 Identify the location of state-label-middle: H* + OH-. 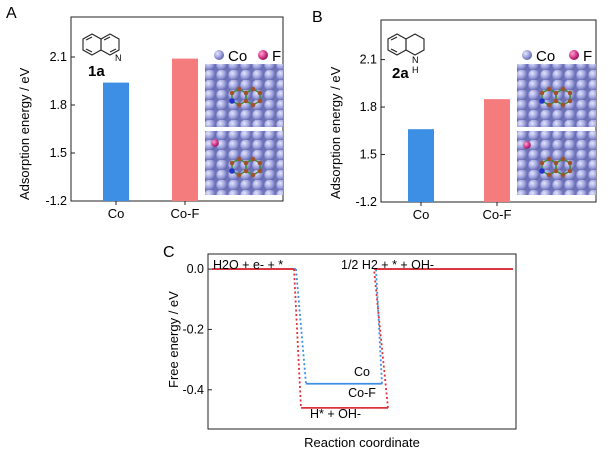
(335, 414).